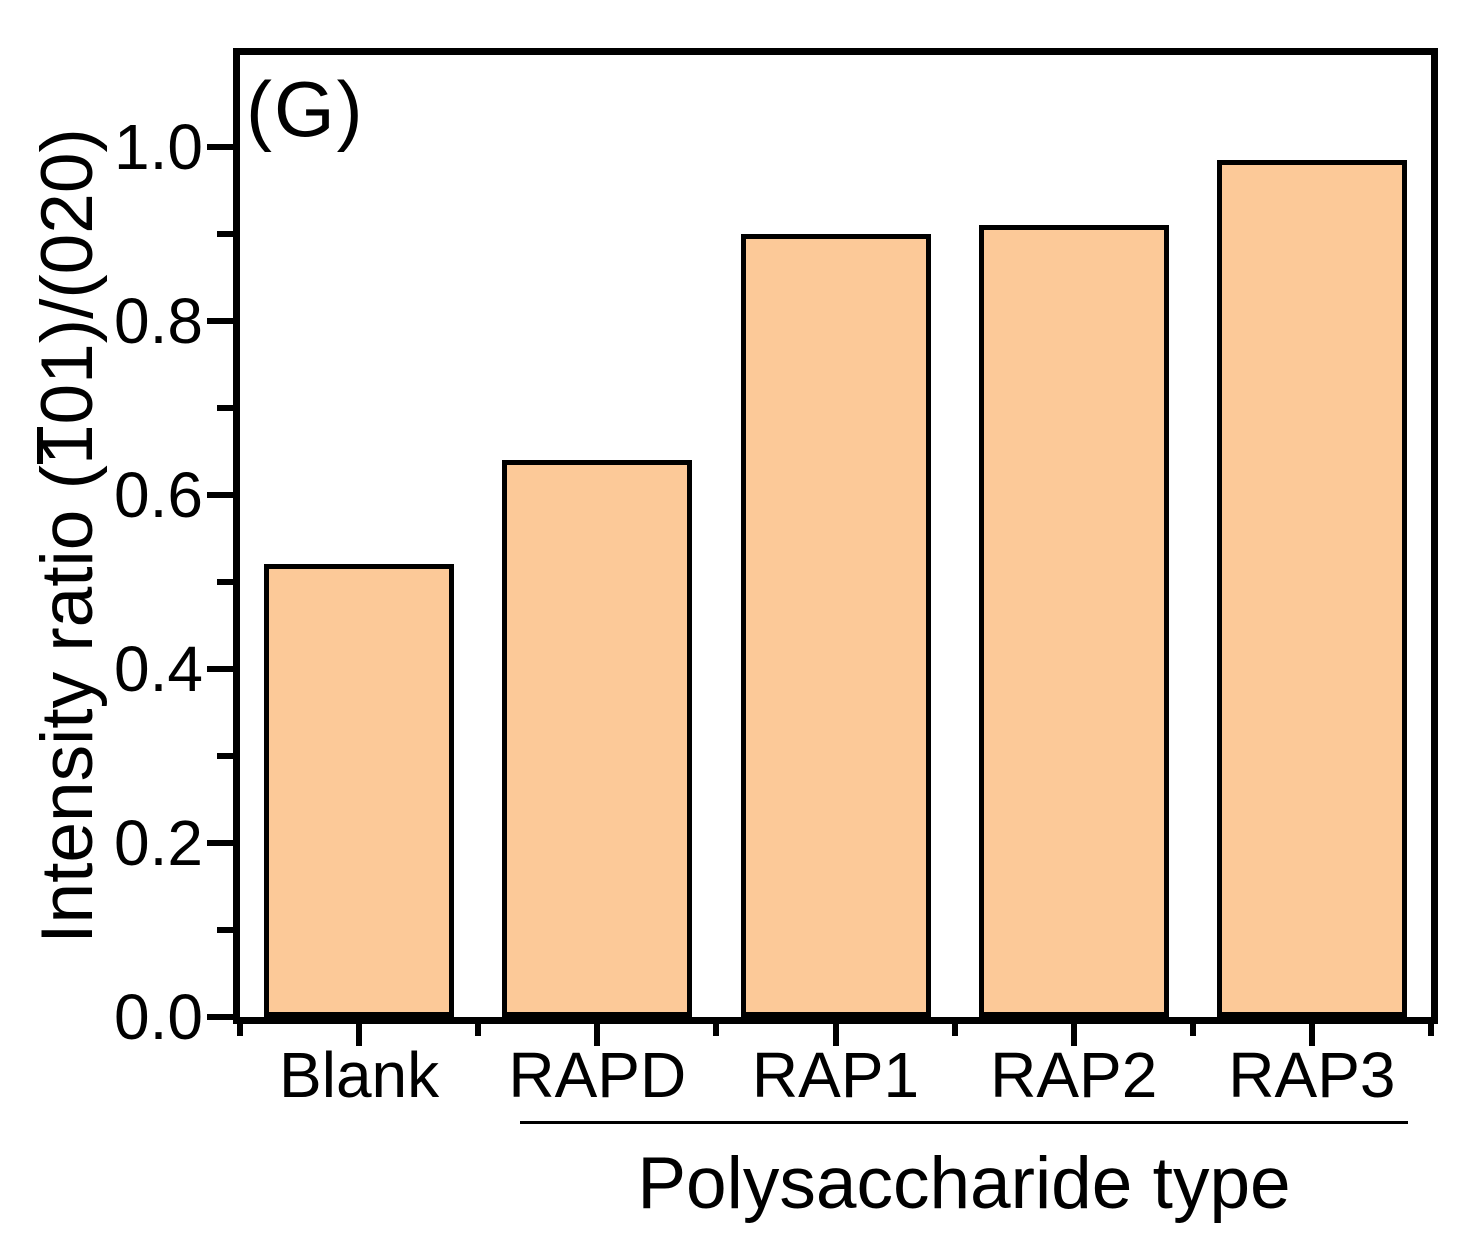 The image size is (1469, 1244). What do you see at coordinates (359, 790) in the screenshot?
I see `bar-blank` at bounding box center [359, 790].